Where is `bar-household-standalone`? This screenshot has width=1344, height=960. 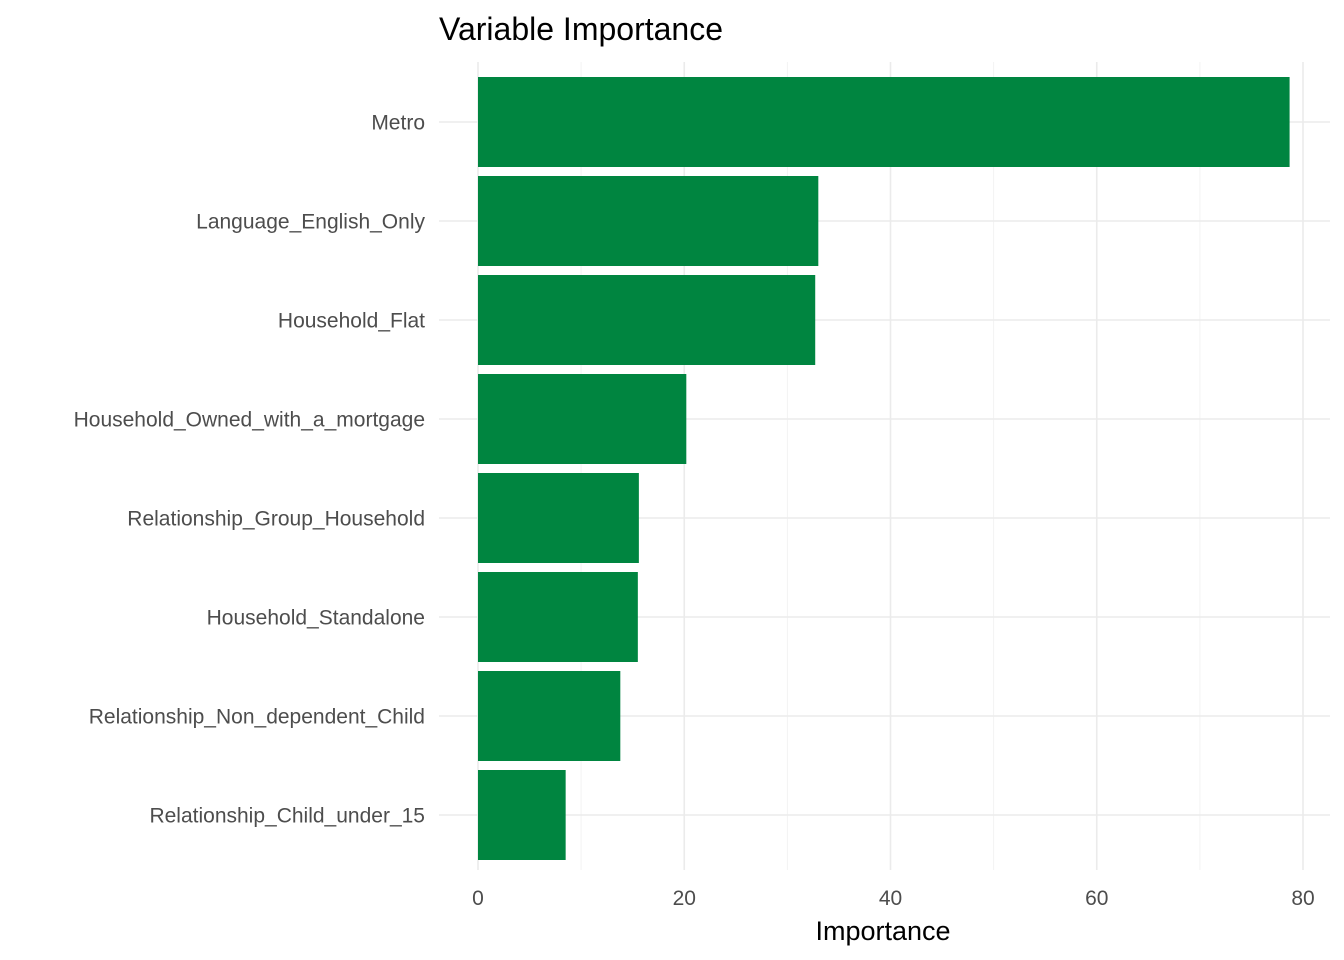 bar-household-standalone is located at coordinates (558, 617).